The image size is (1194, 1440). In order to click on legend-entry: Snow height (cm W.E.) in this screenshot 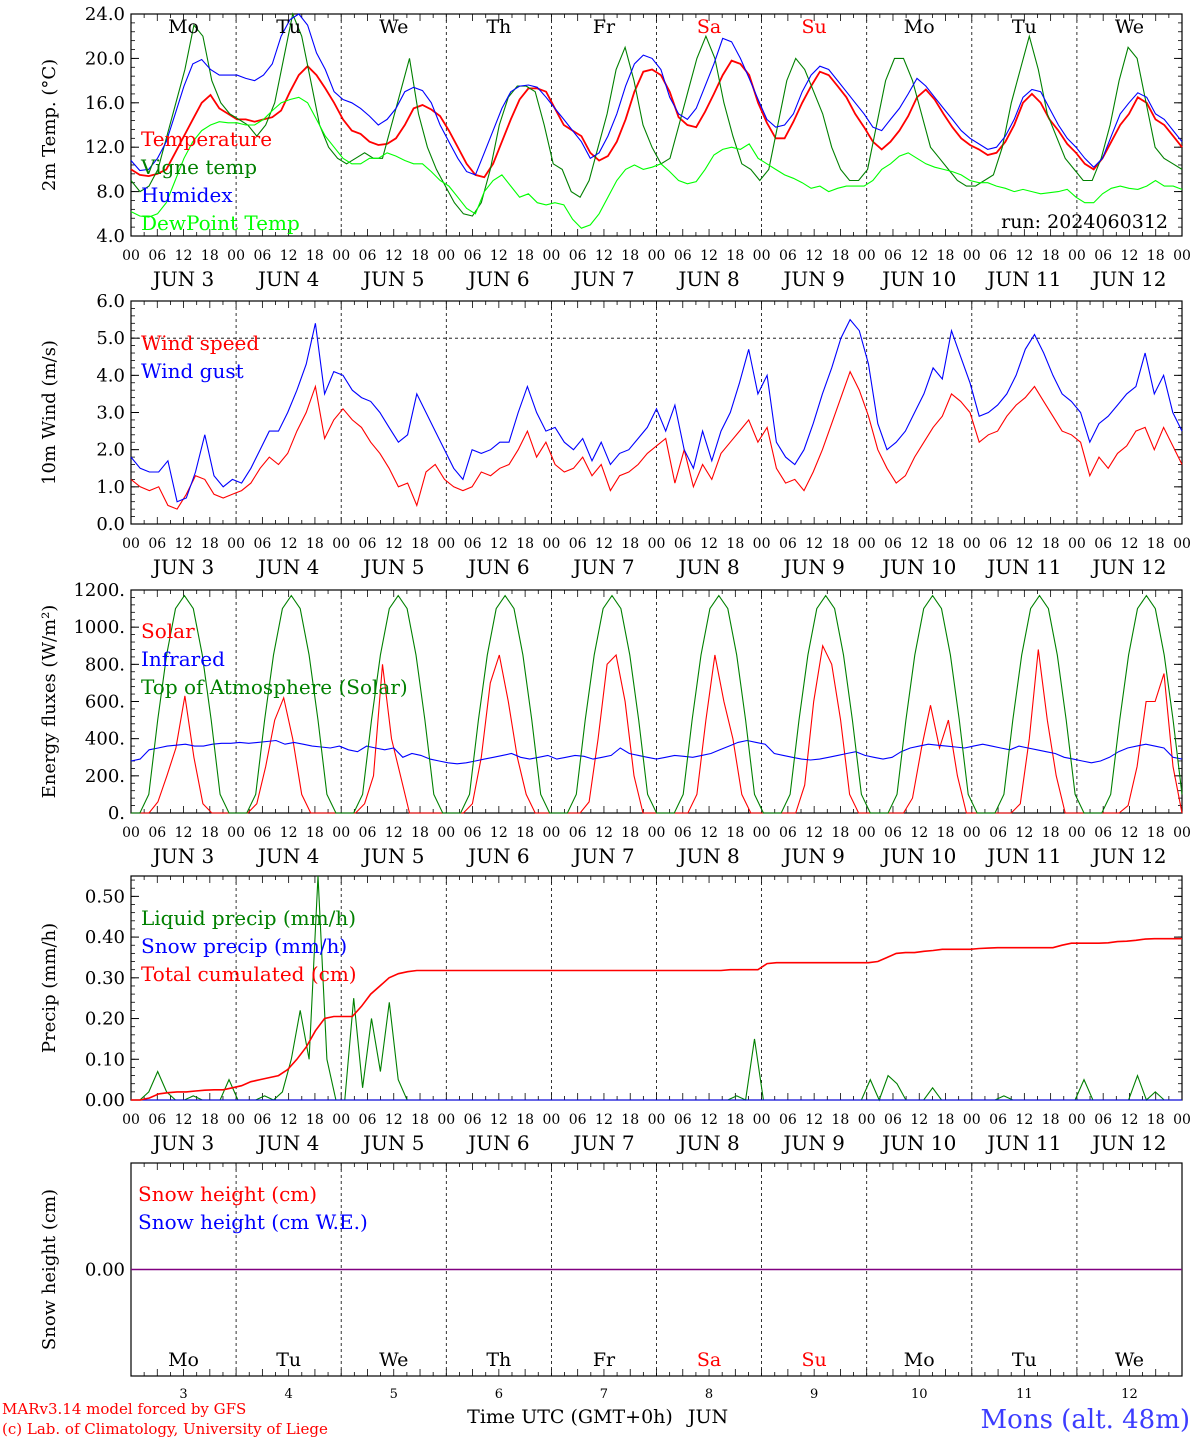, I will do `click(253, 1222)`.